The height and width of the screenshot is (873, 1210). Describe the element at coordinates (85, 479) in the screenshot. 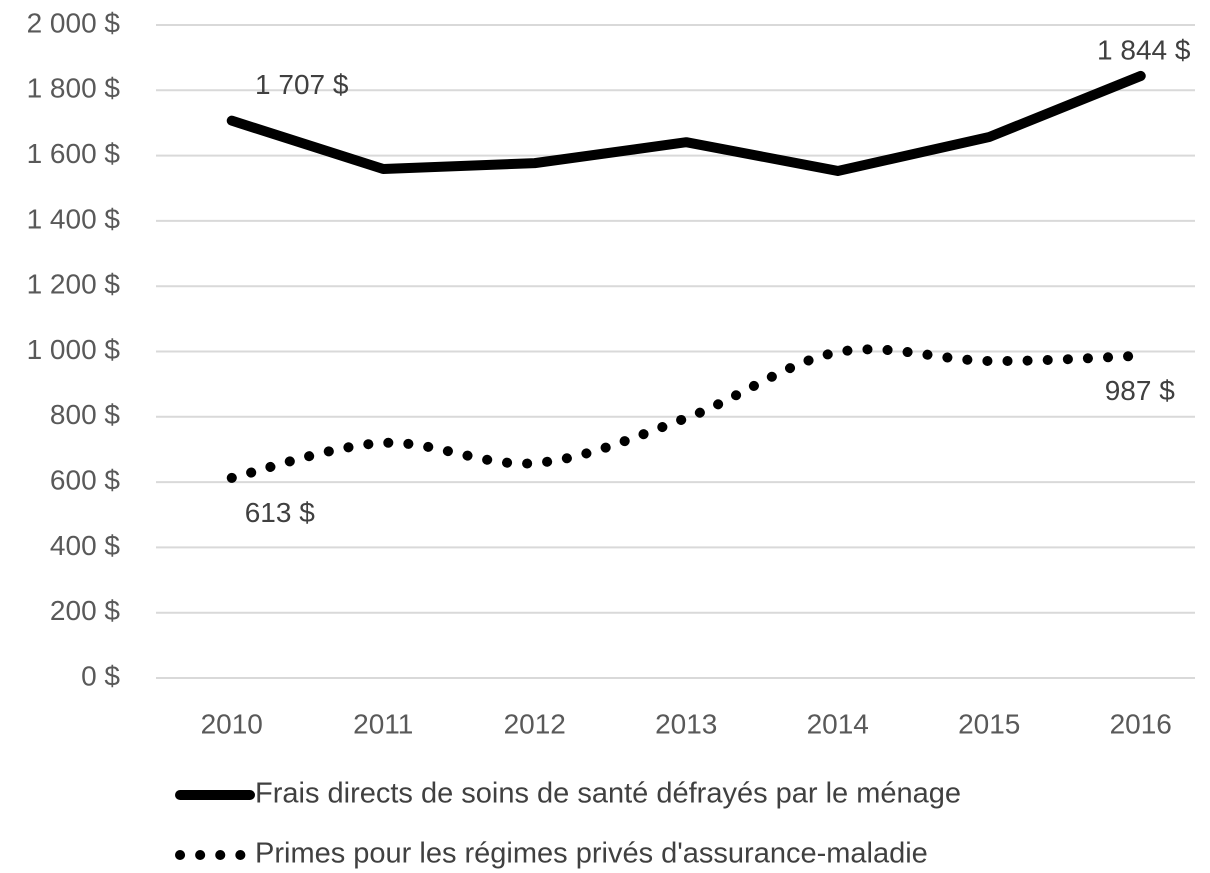

I see `y-tick-label: 600 $` at that location.